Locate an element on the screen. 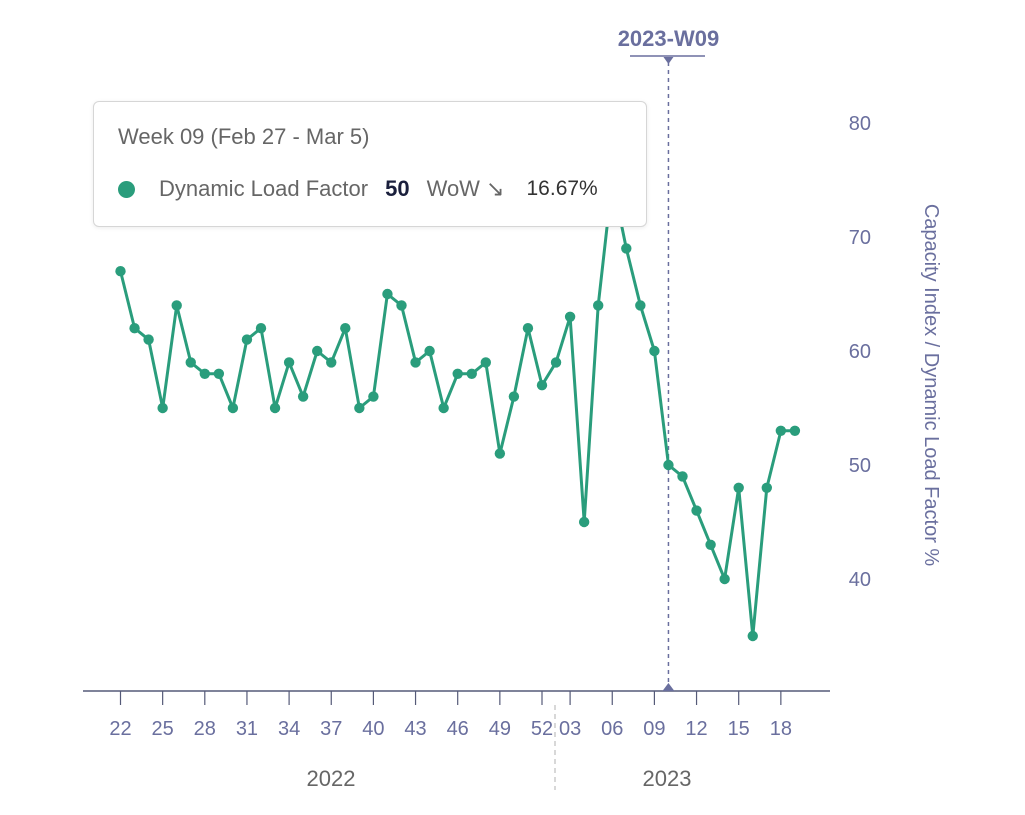 The image size is (1025, 815). crosshair-top-marker is located at coordinates (668, 60).